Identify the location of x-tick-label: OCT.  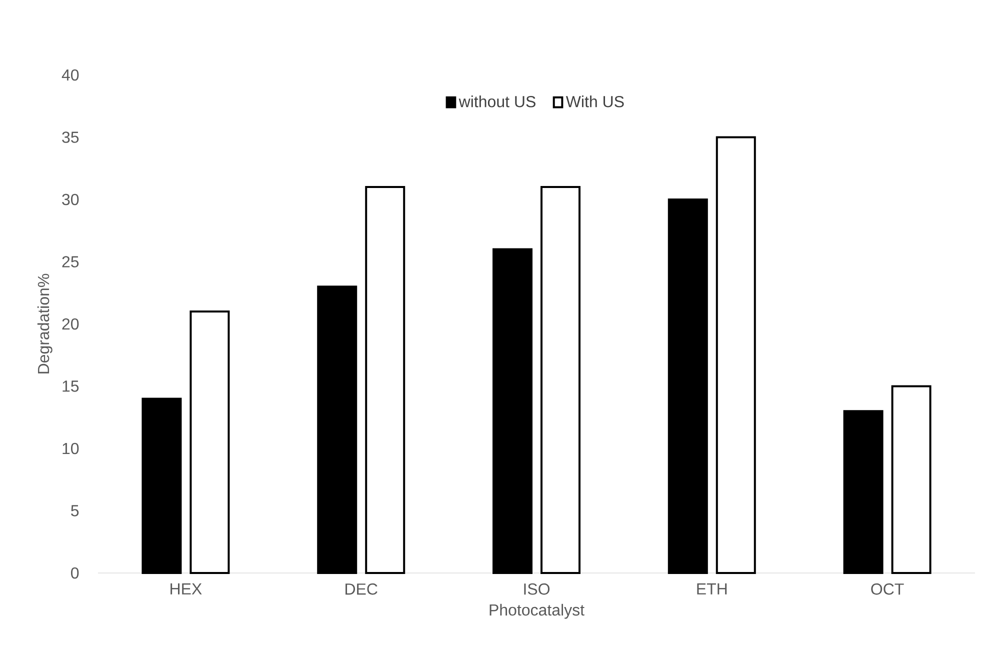
(887, 589).